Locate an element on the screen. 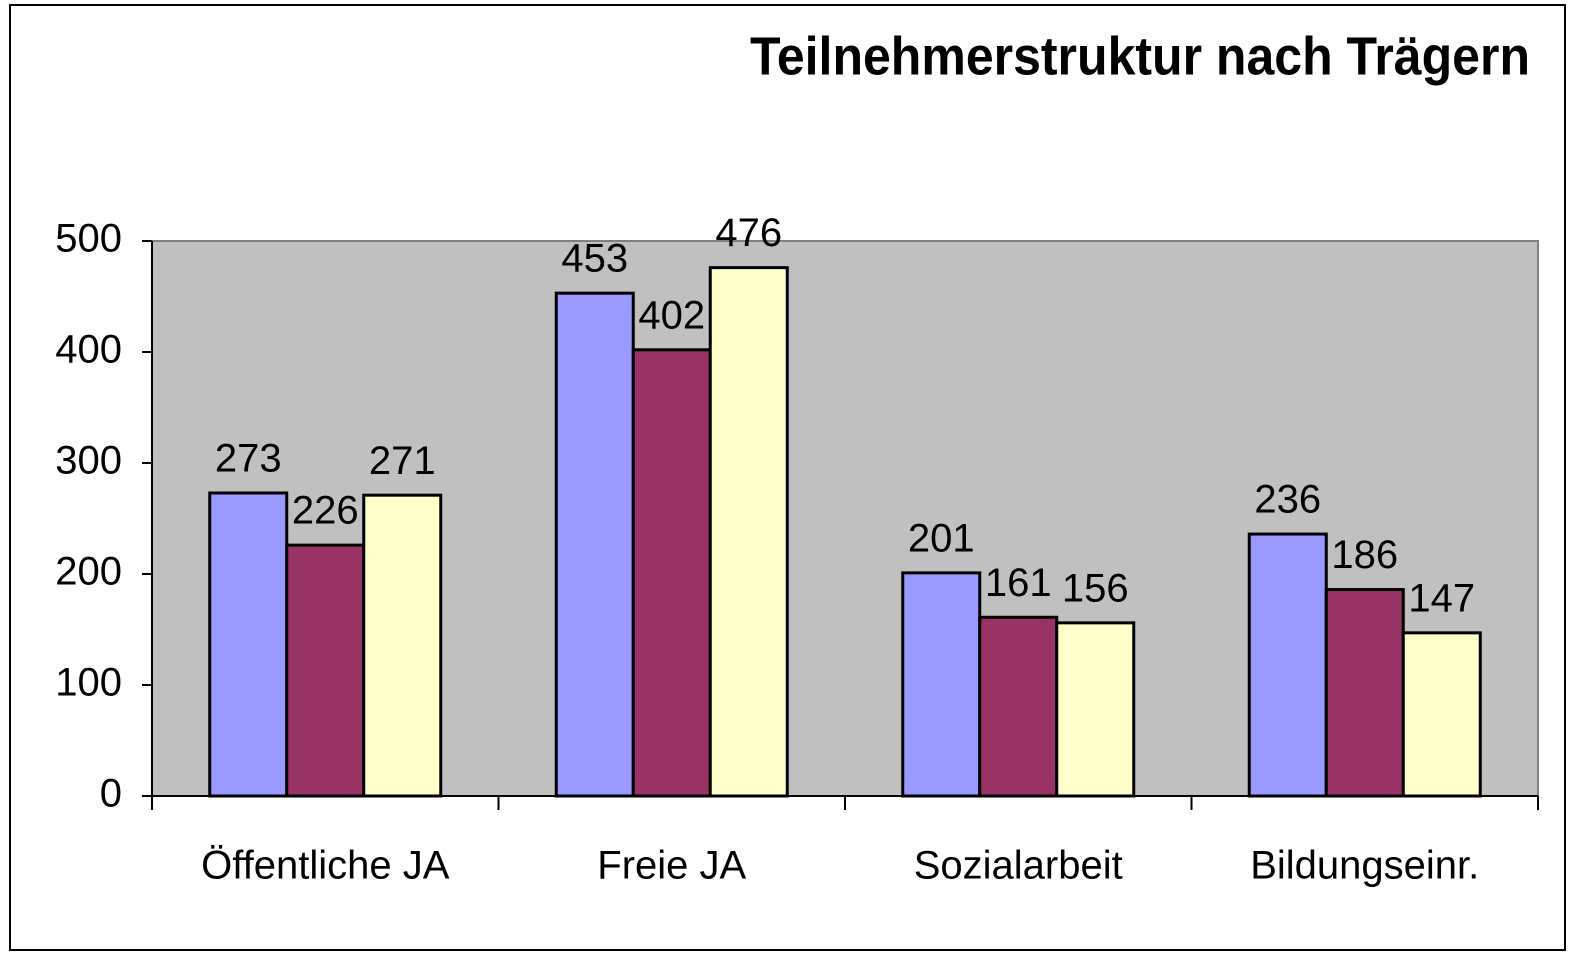 Image resolution: width=1577 pixels, height=957 pixels. data-label: 147 is located at coordinates (1441, 598).